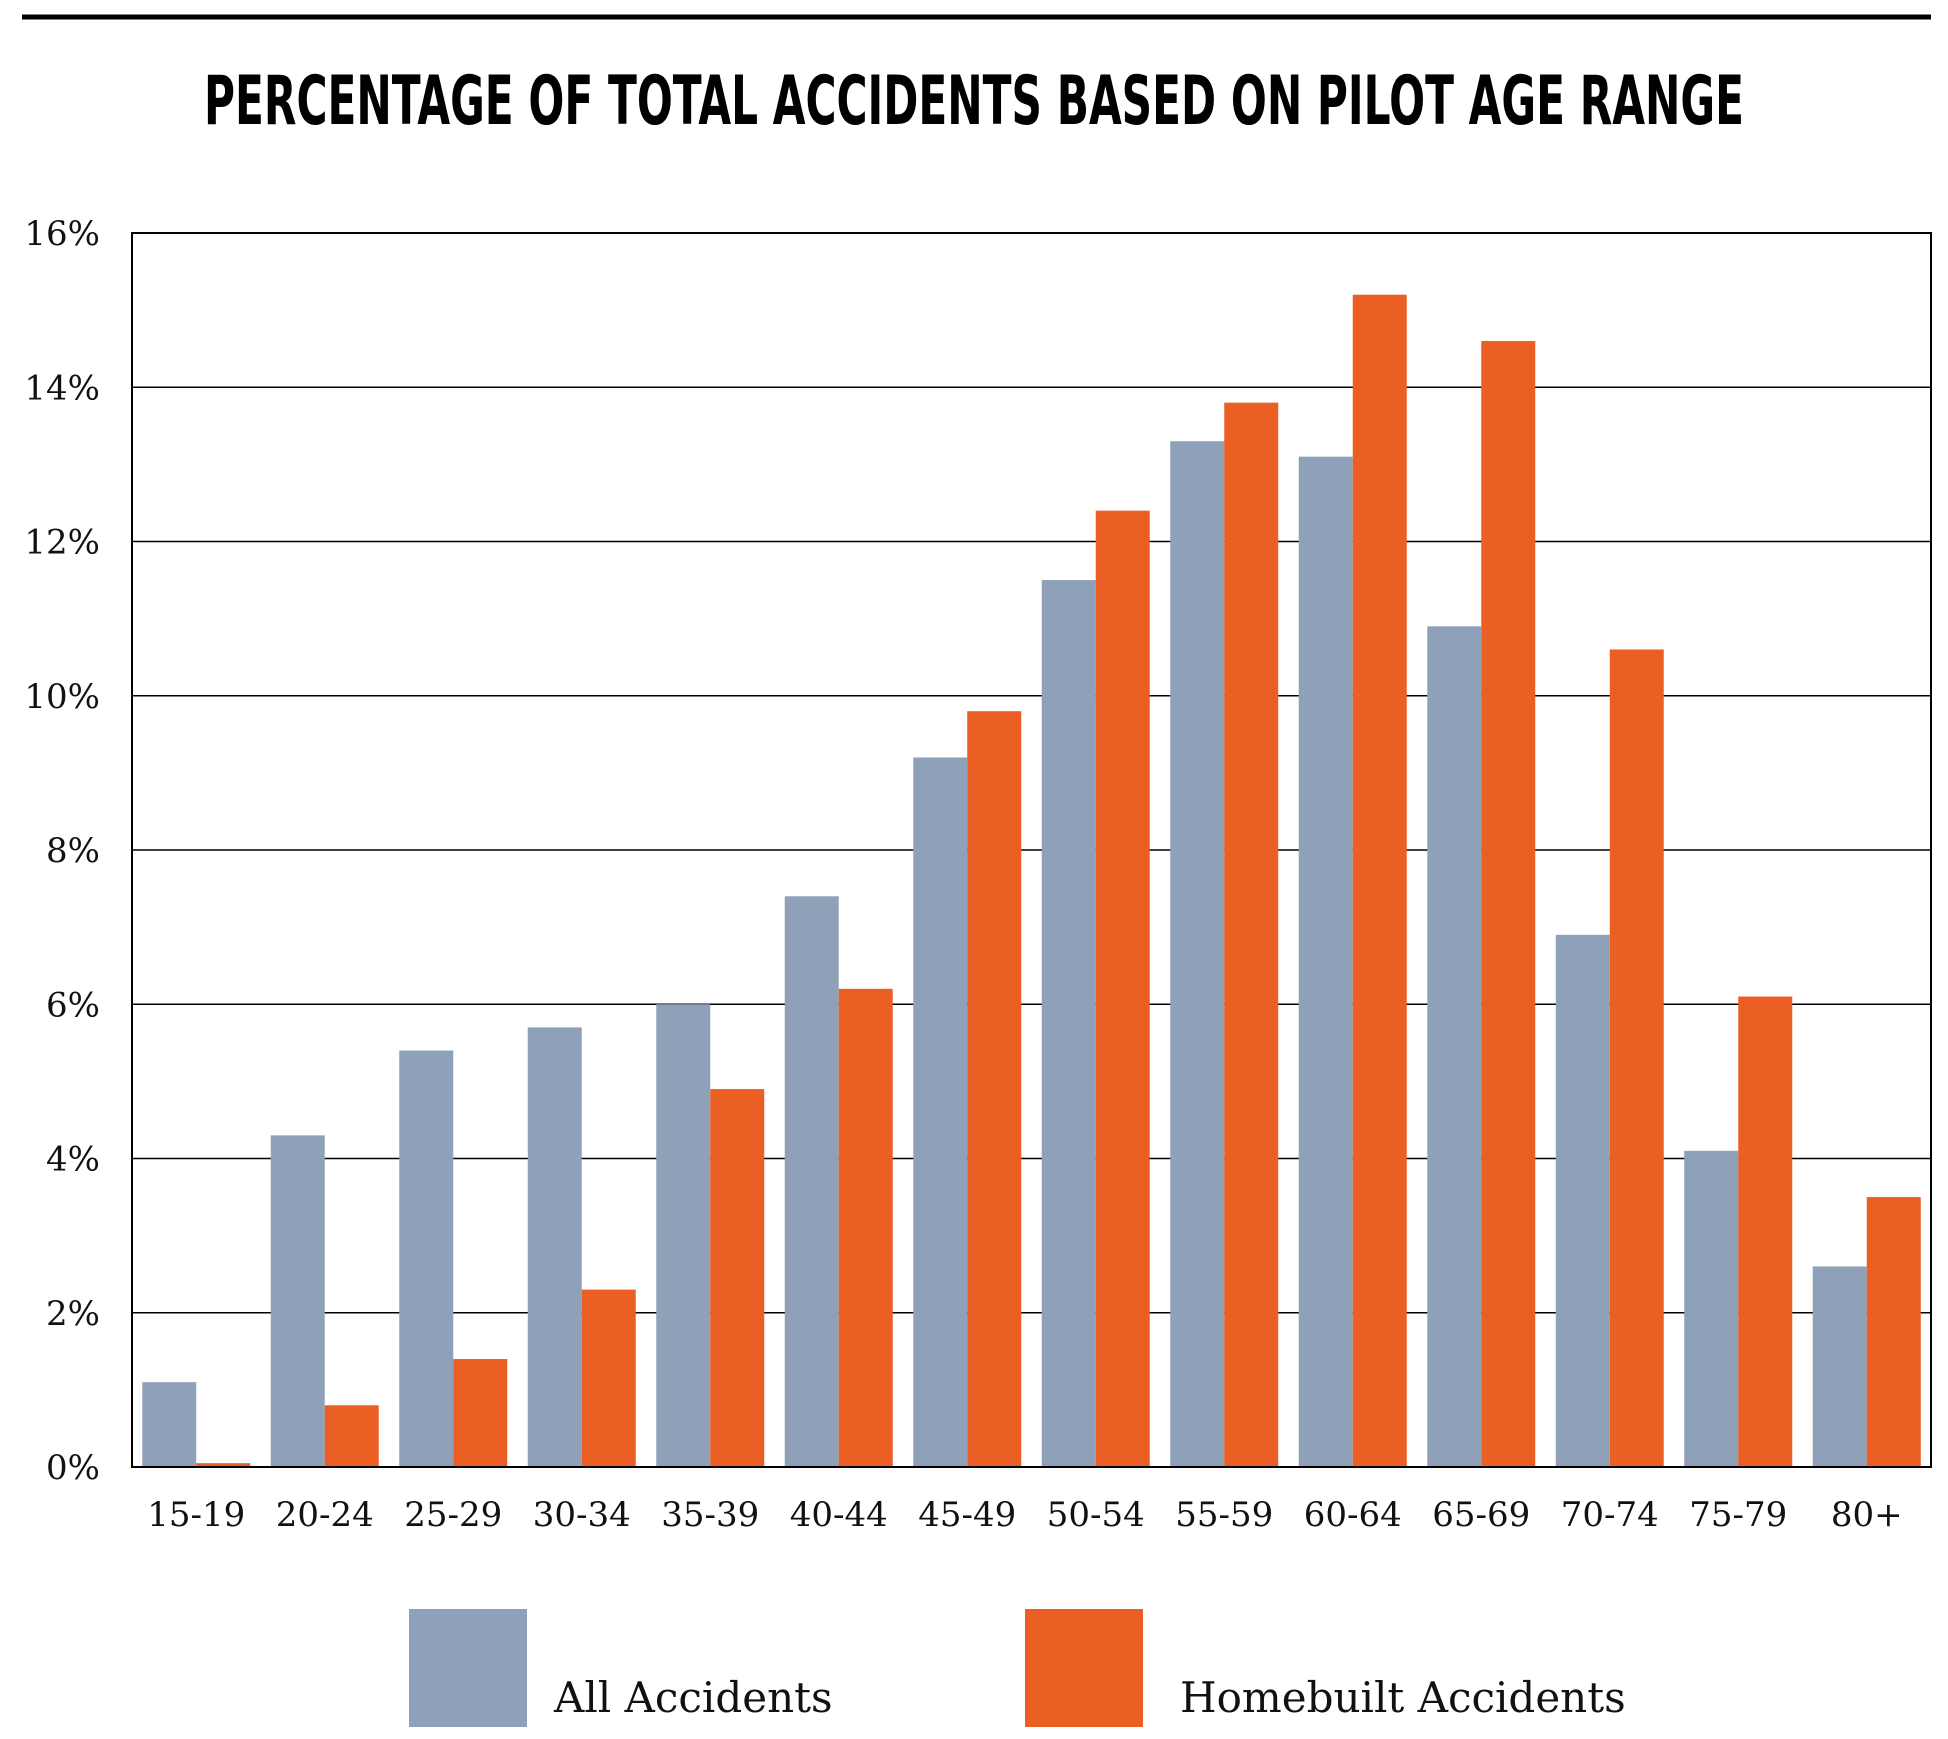 This screenshot has height=1739, width=1948. Describe the element at coordinates (73, 851) in the screenshot. I see `y-tick-label: 8%` at that location.